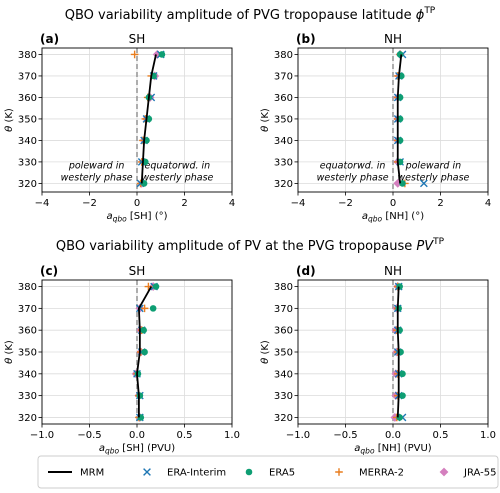  I want to click on x-tick-label: −2, so click(89, 203).